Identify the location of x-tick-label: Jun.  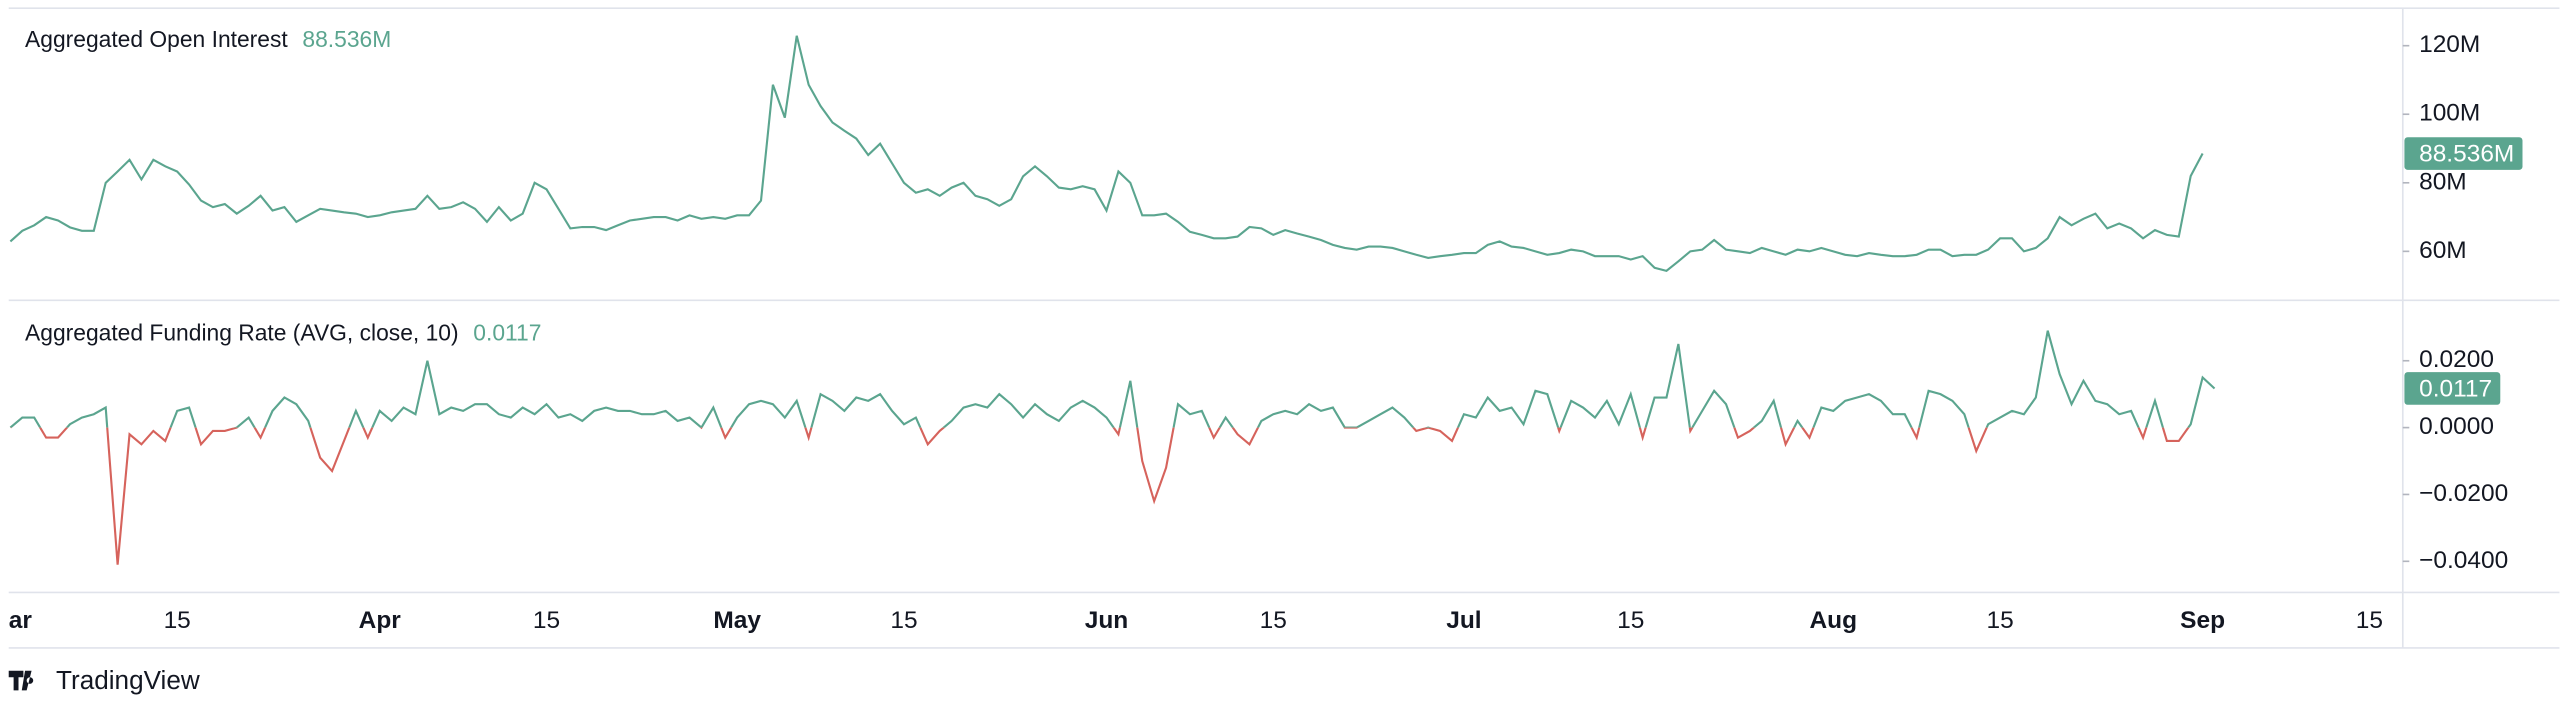
(1107, 620).